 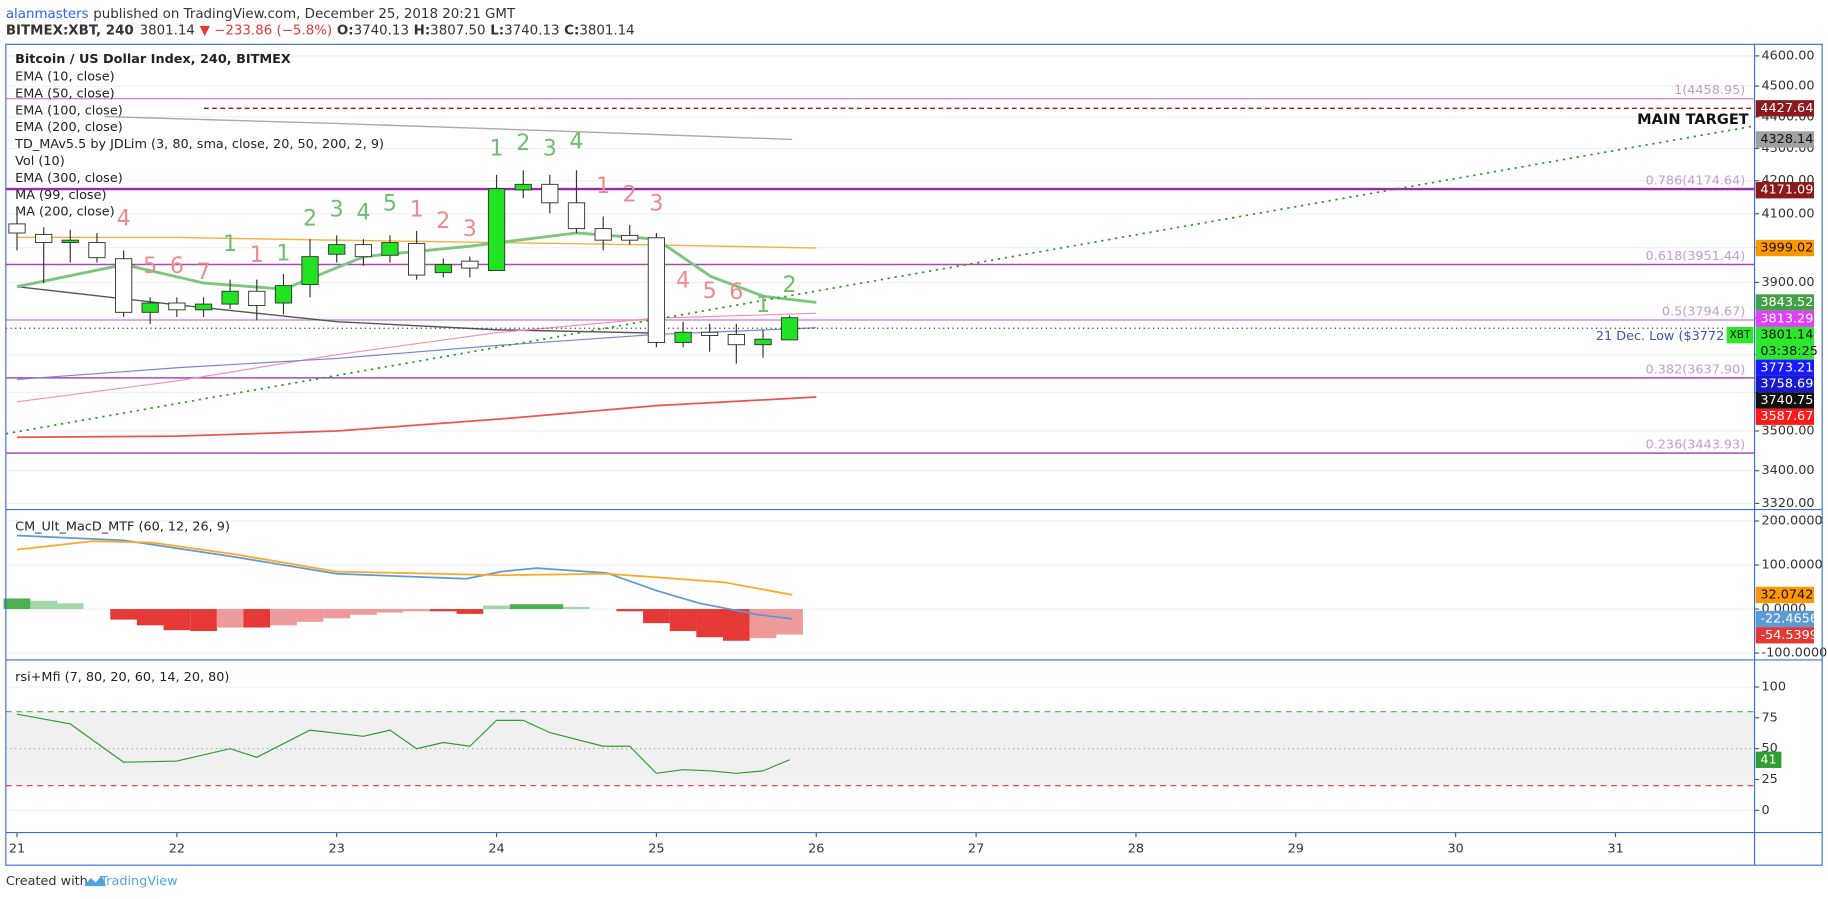 I want to click on y-tick-label: 3500.00, so click(x=1788, y=430).